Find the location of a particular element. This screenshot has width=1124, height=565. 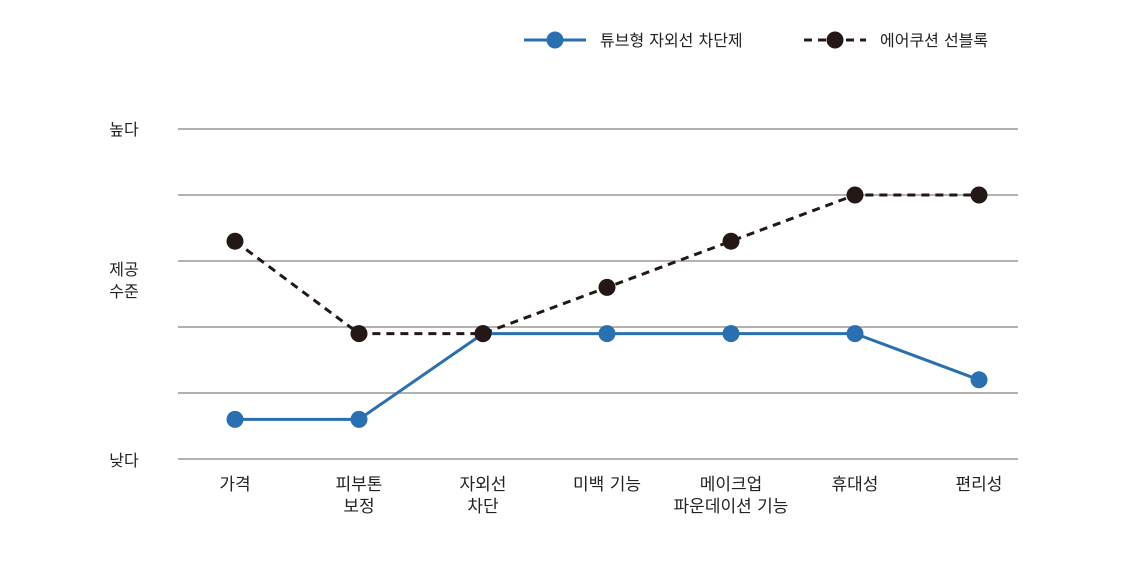

x-label-line: 미백 기능 is located at coordinates (607, 485).